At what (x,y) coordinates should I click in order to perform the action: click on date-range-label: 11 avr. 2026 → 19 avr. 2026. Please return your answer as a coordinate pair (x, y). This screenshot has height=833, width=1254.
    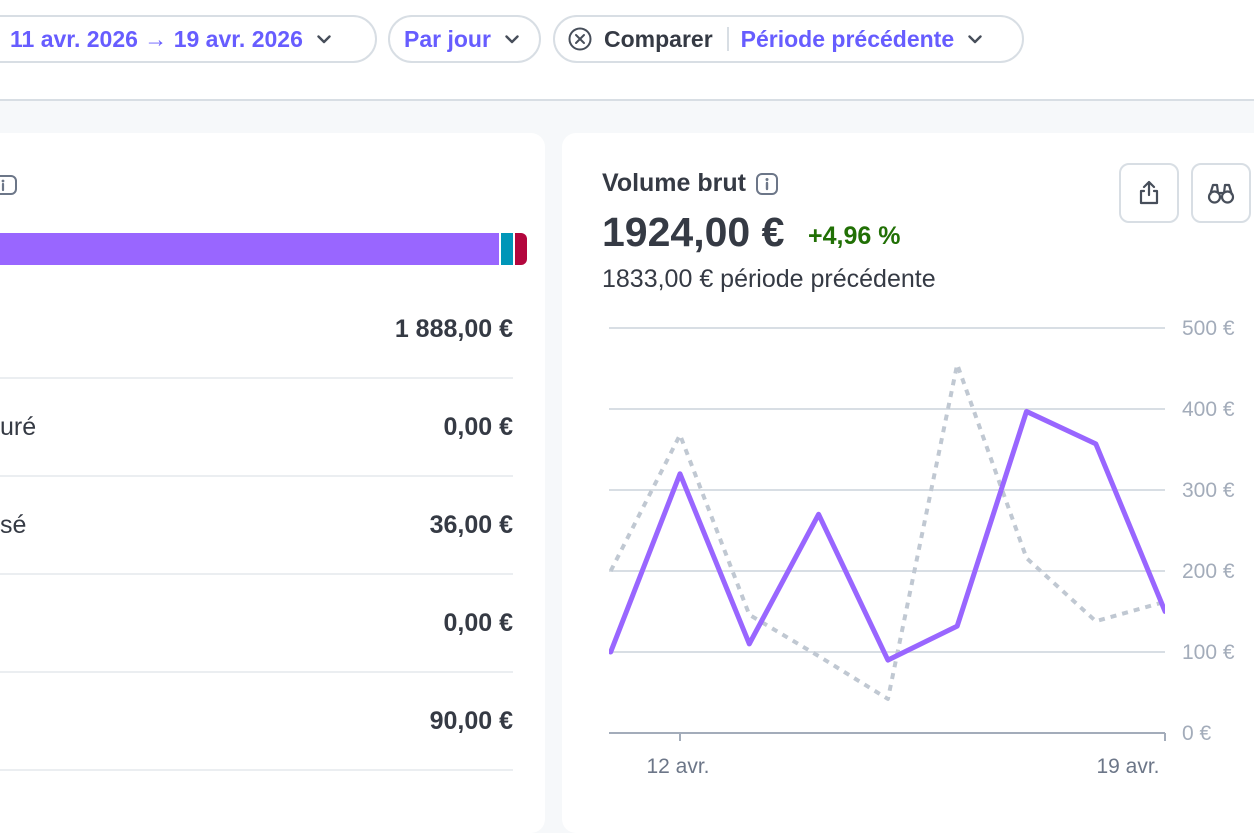
    Looking at the image, I should click on (156, 38).